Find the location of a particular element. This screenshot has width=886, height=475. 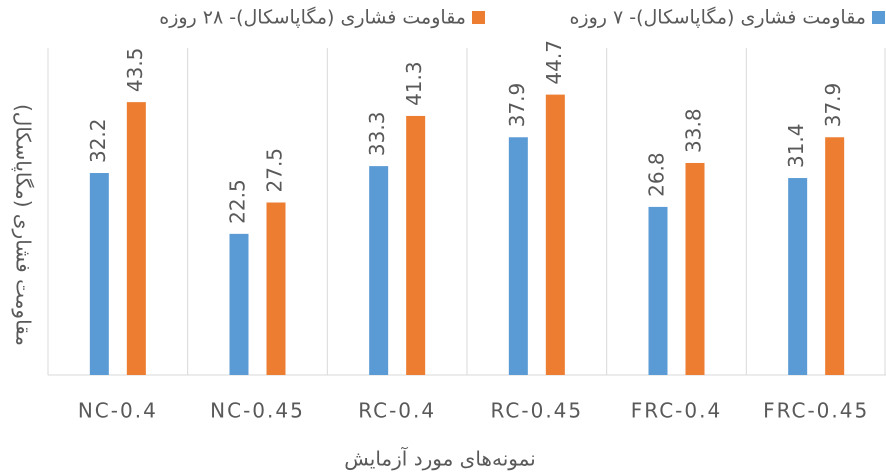

x-tick-label: RC-0.45 is located at coordinates (537, 411).